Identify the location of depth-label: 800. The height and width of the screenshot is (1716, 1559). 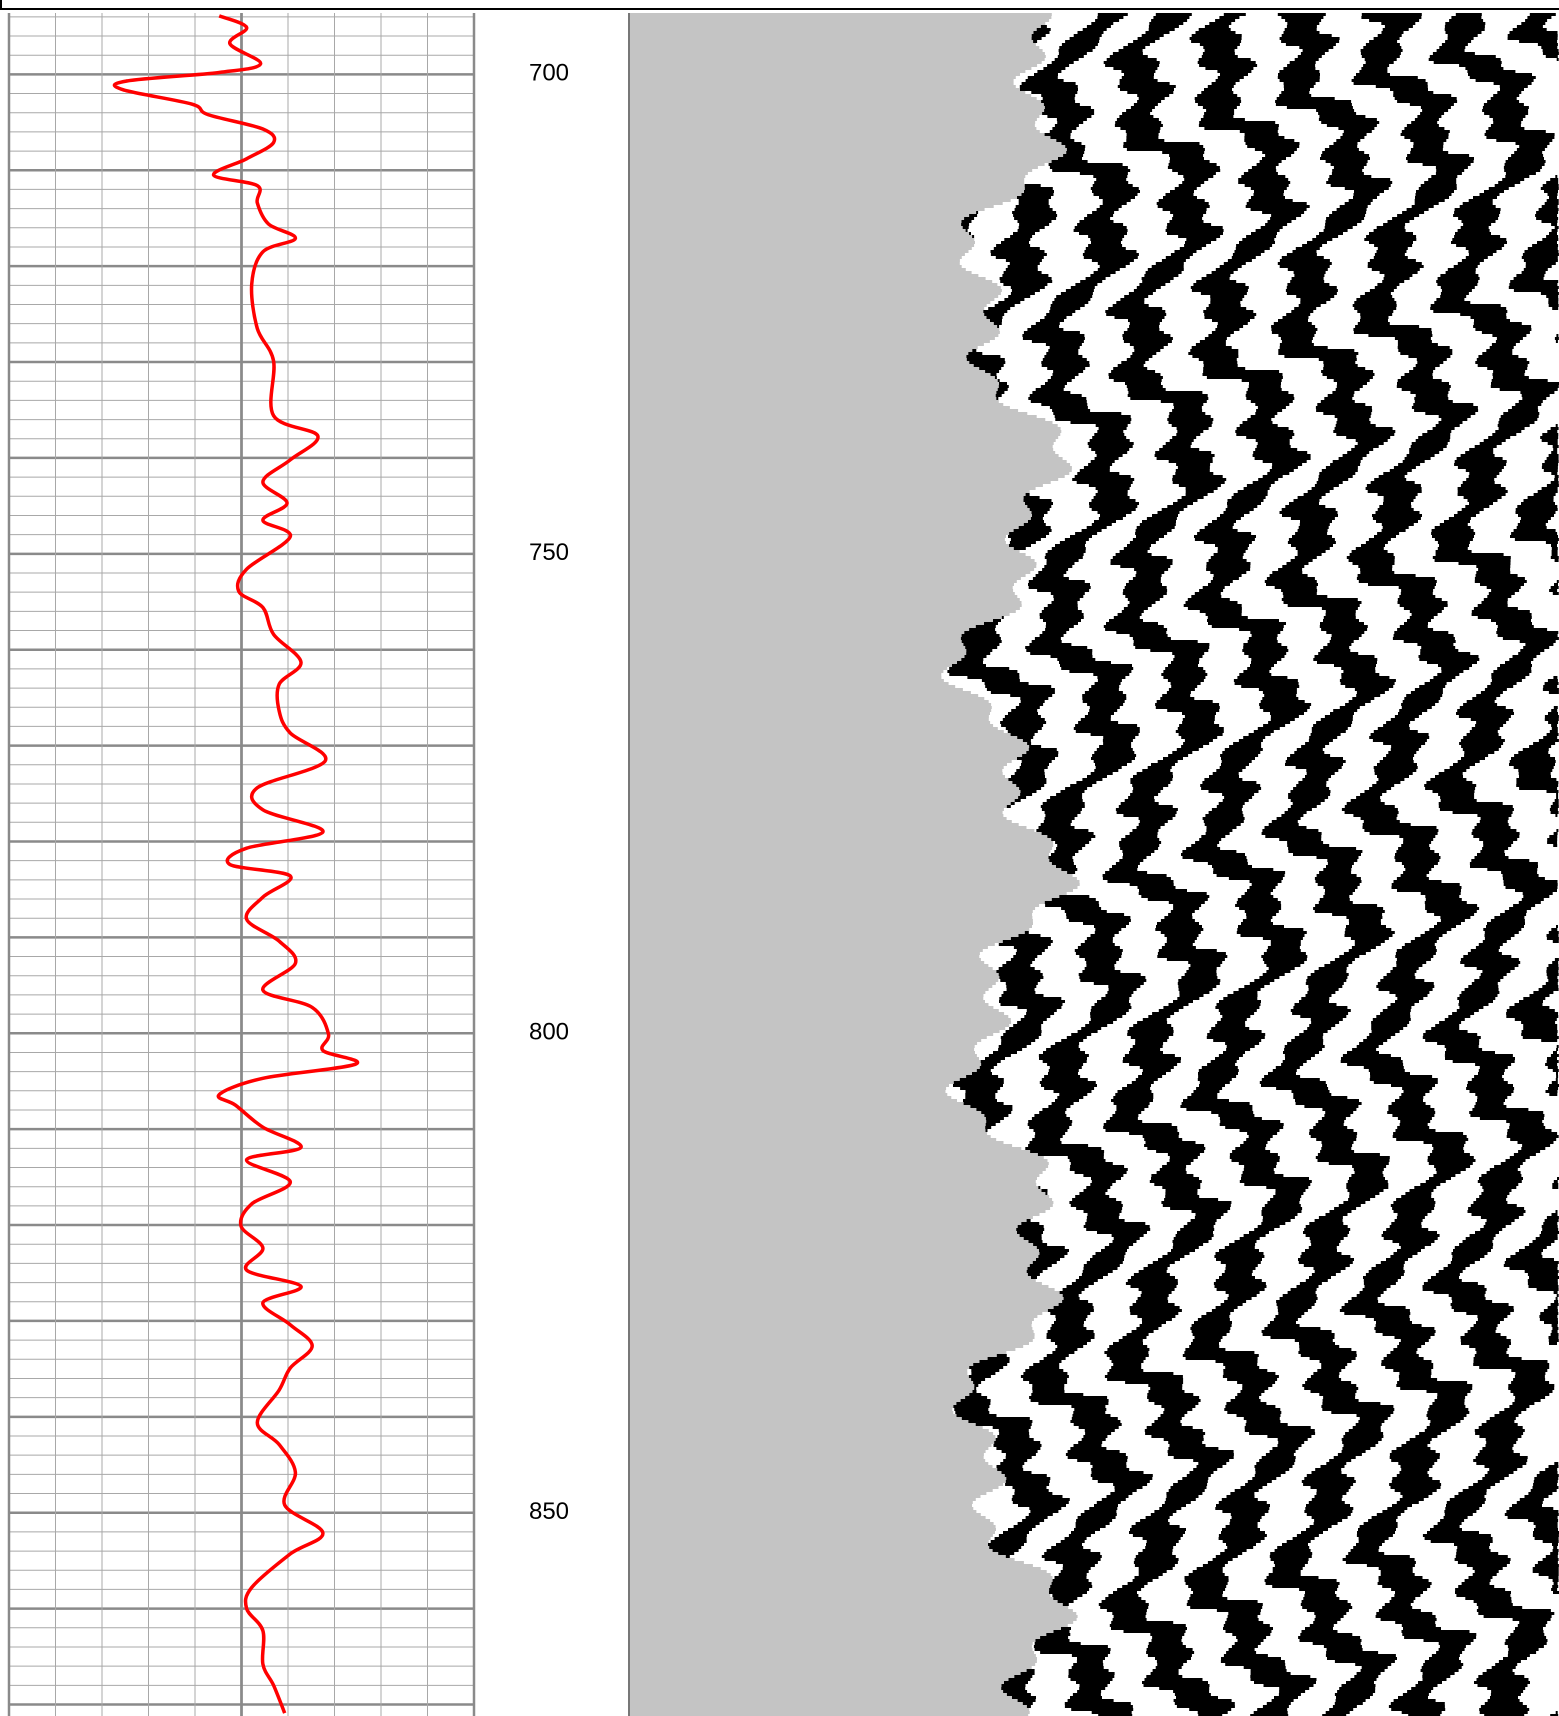
(549, 1032).